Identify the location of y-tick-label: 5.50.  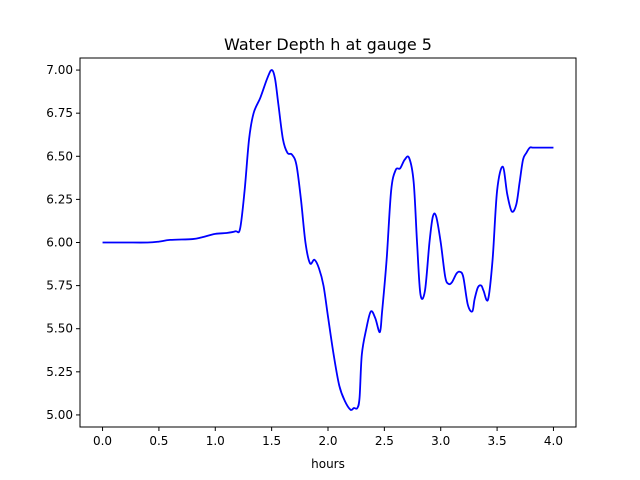
(59, 329).